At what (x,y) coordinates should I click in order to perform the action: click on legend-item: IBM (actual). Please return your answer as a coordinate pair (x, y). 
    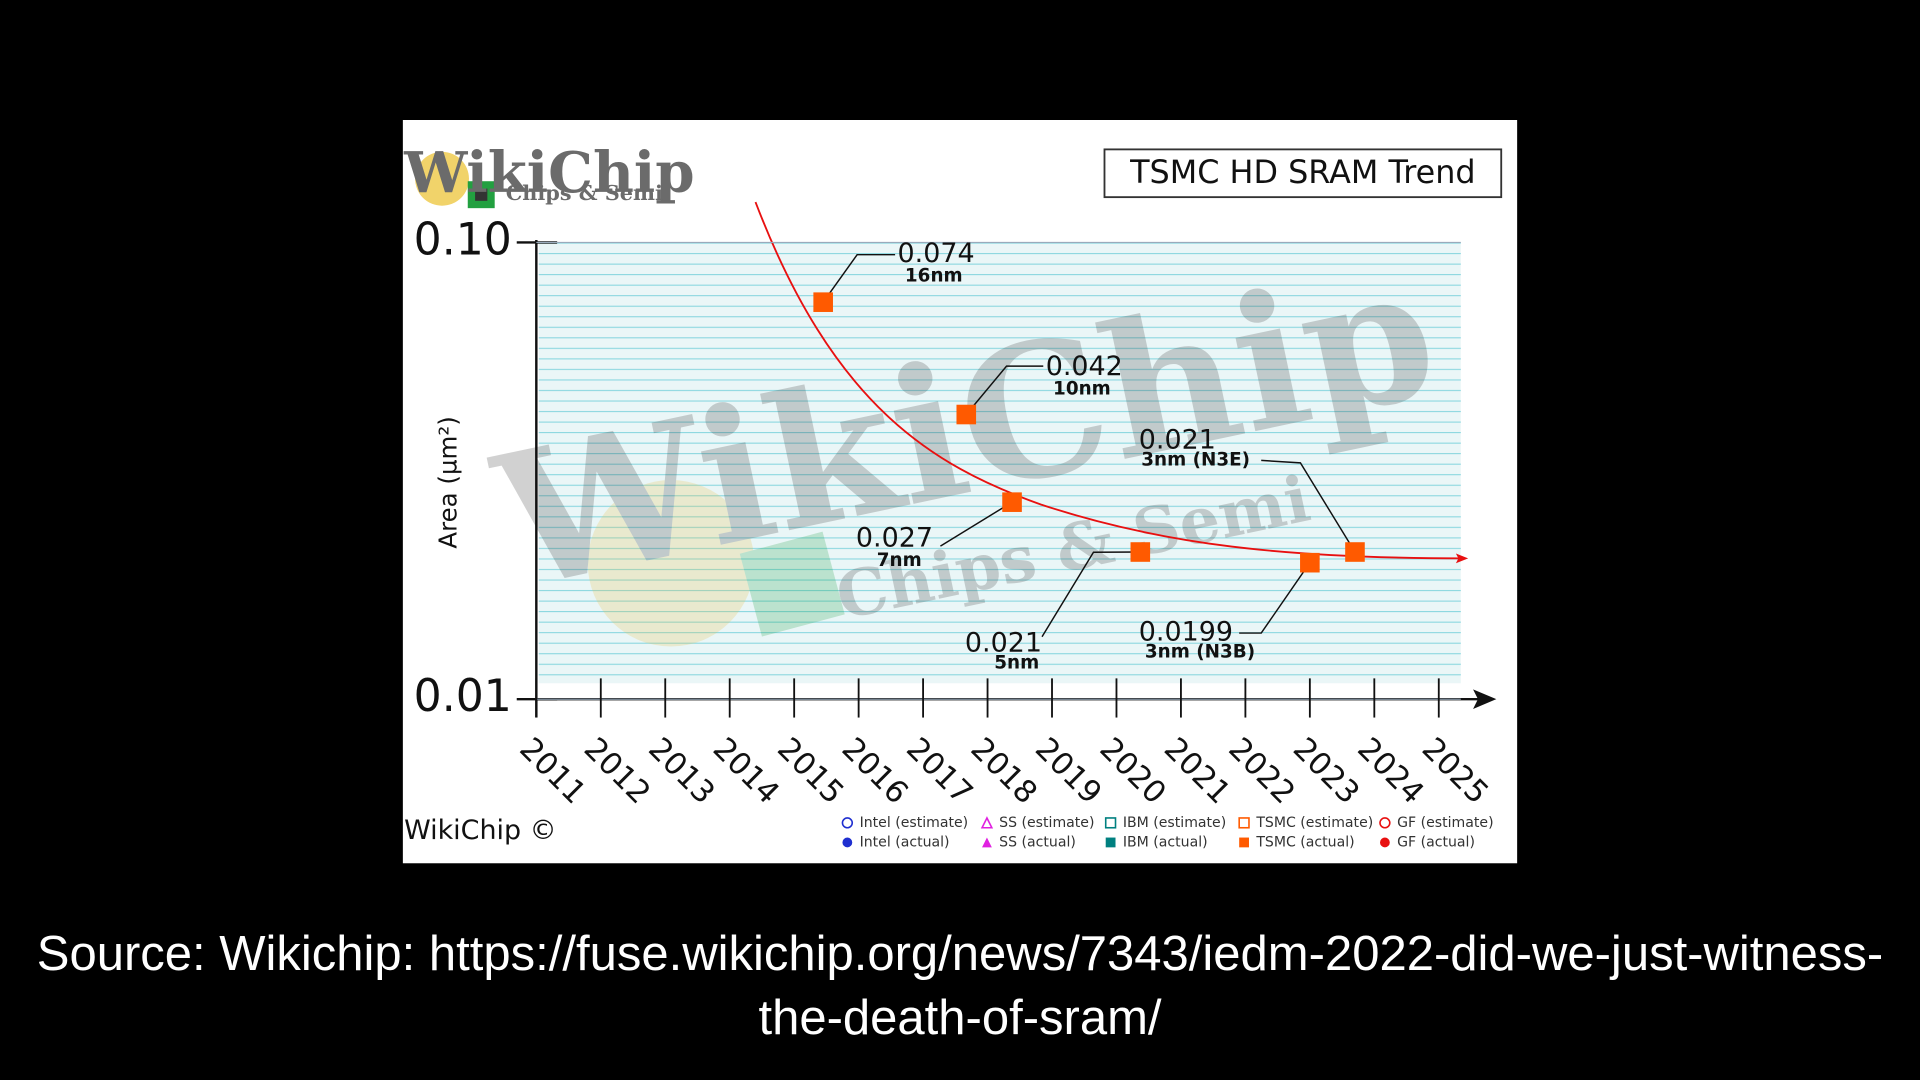
    Looking at the image, I should click on (1156, 842).